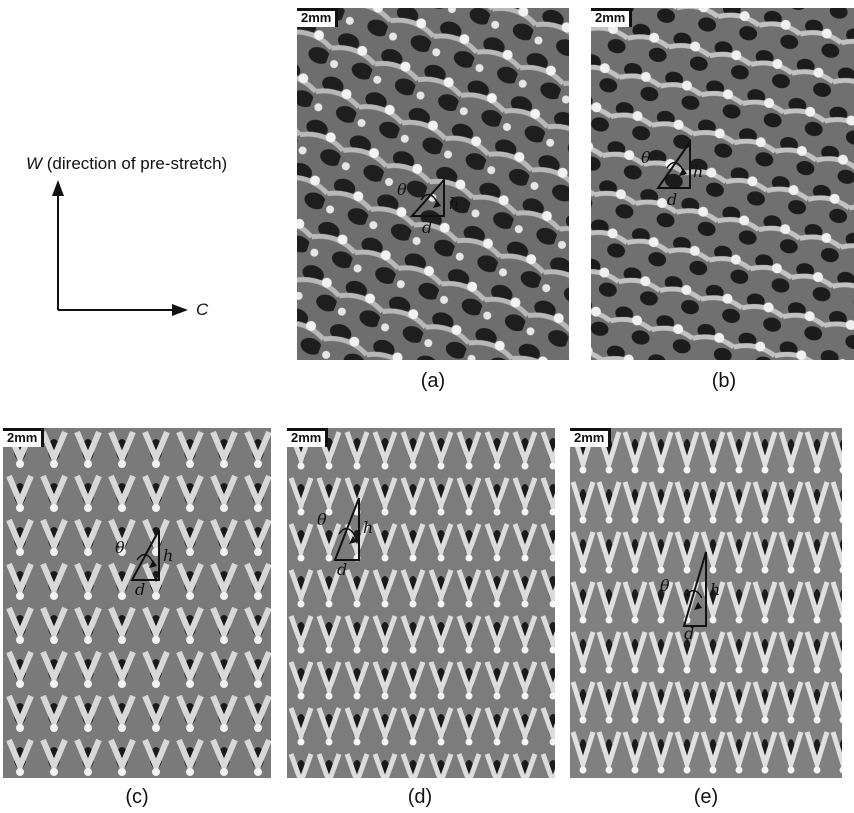 This screenshot has width=854, height=813. I want to click on micrograph-panel-d: 2mm θ h d, so click(421, 603).